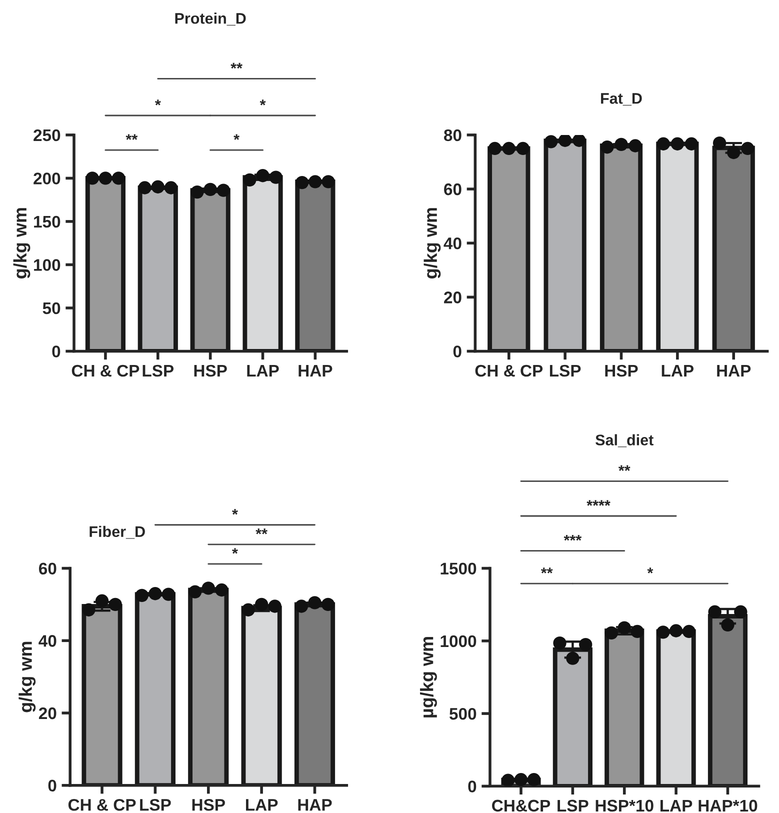 The width and height of the screenshot is (779, 813). Describe the element at coordinates (458, 568) in the screenshot. I see `y-tick-label: 1500` at that location.